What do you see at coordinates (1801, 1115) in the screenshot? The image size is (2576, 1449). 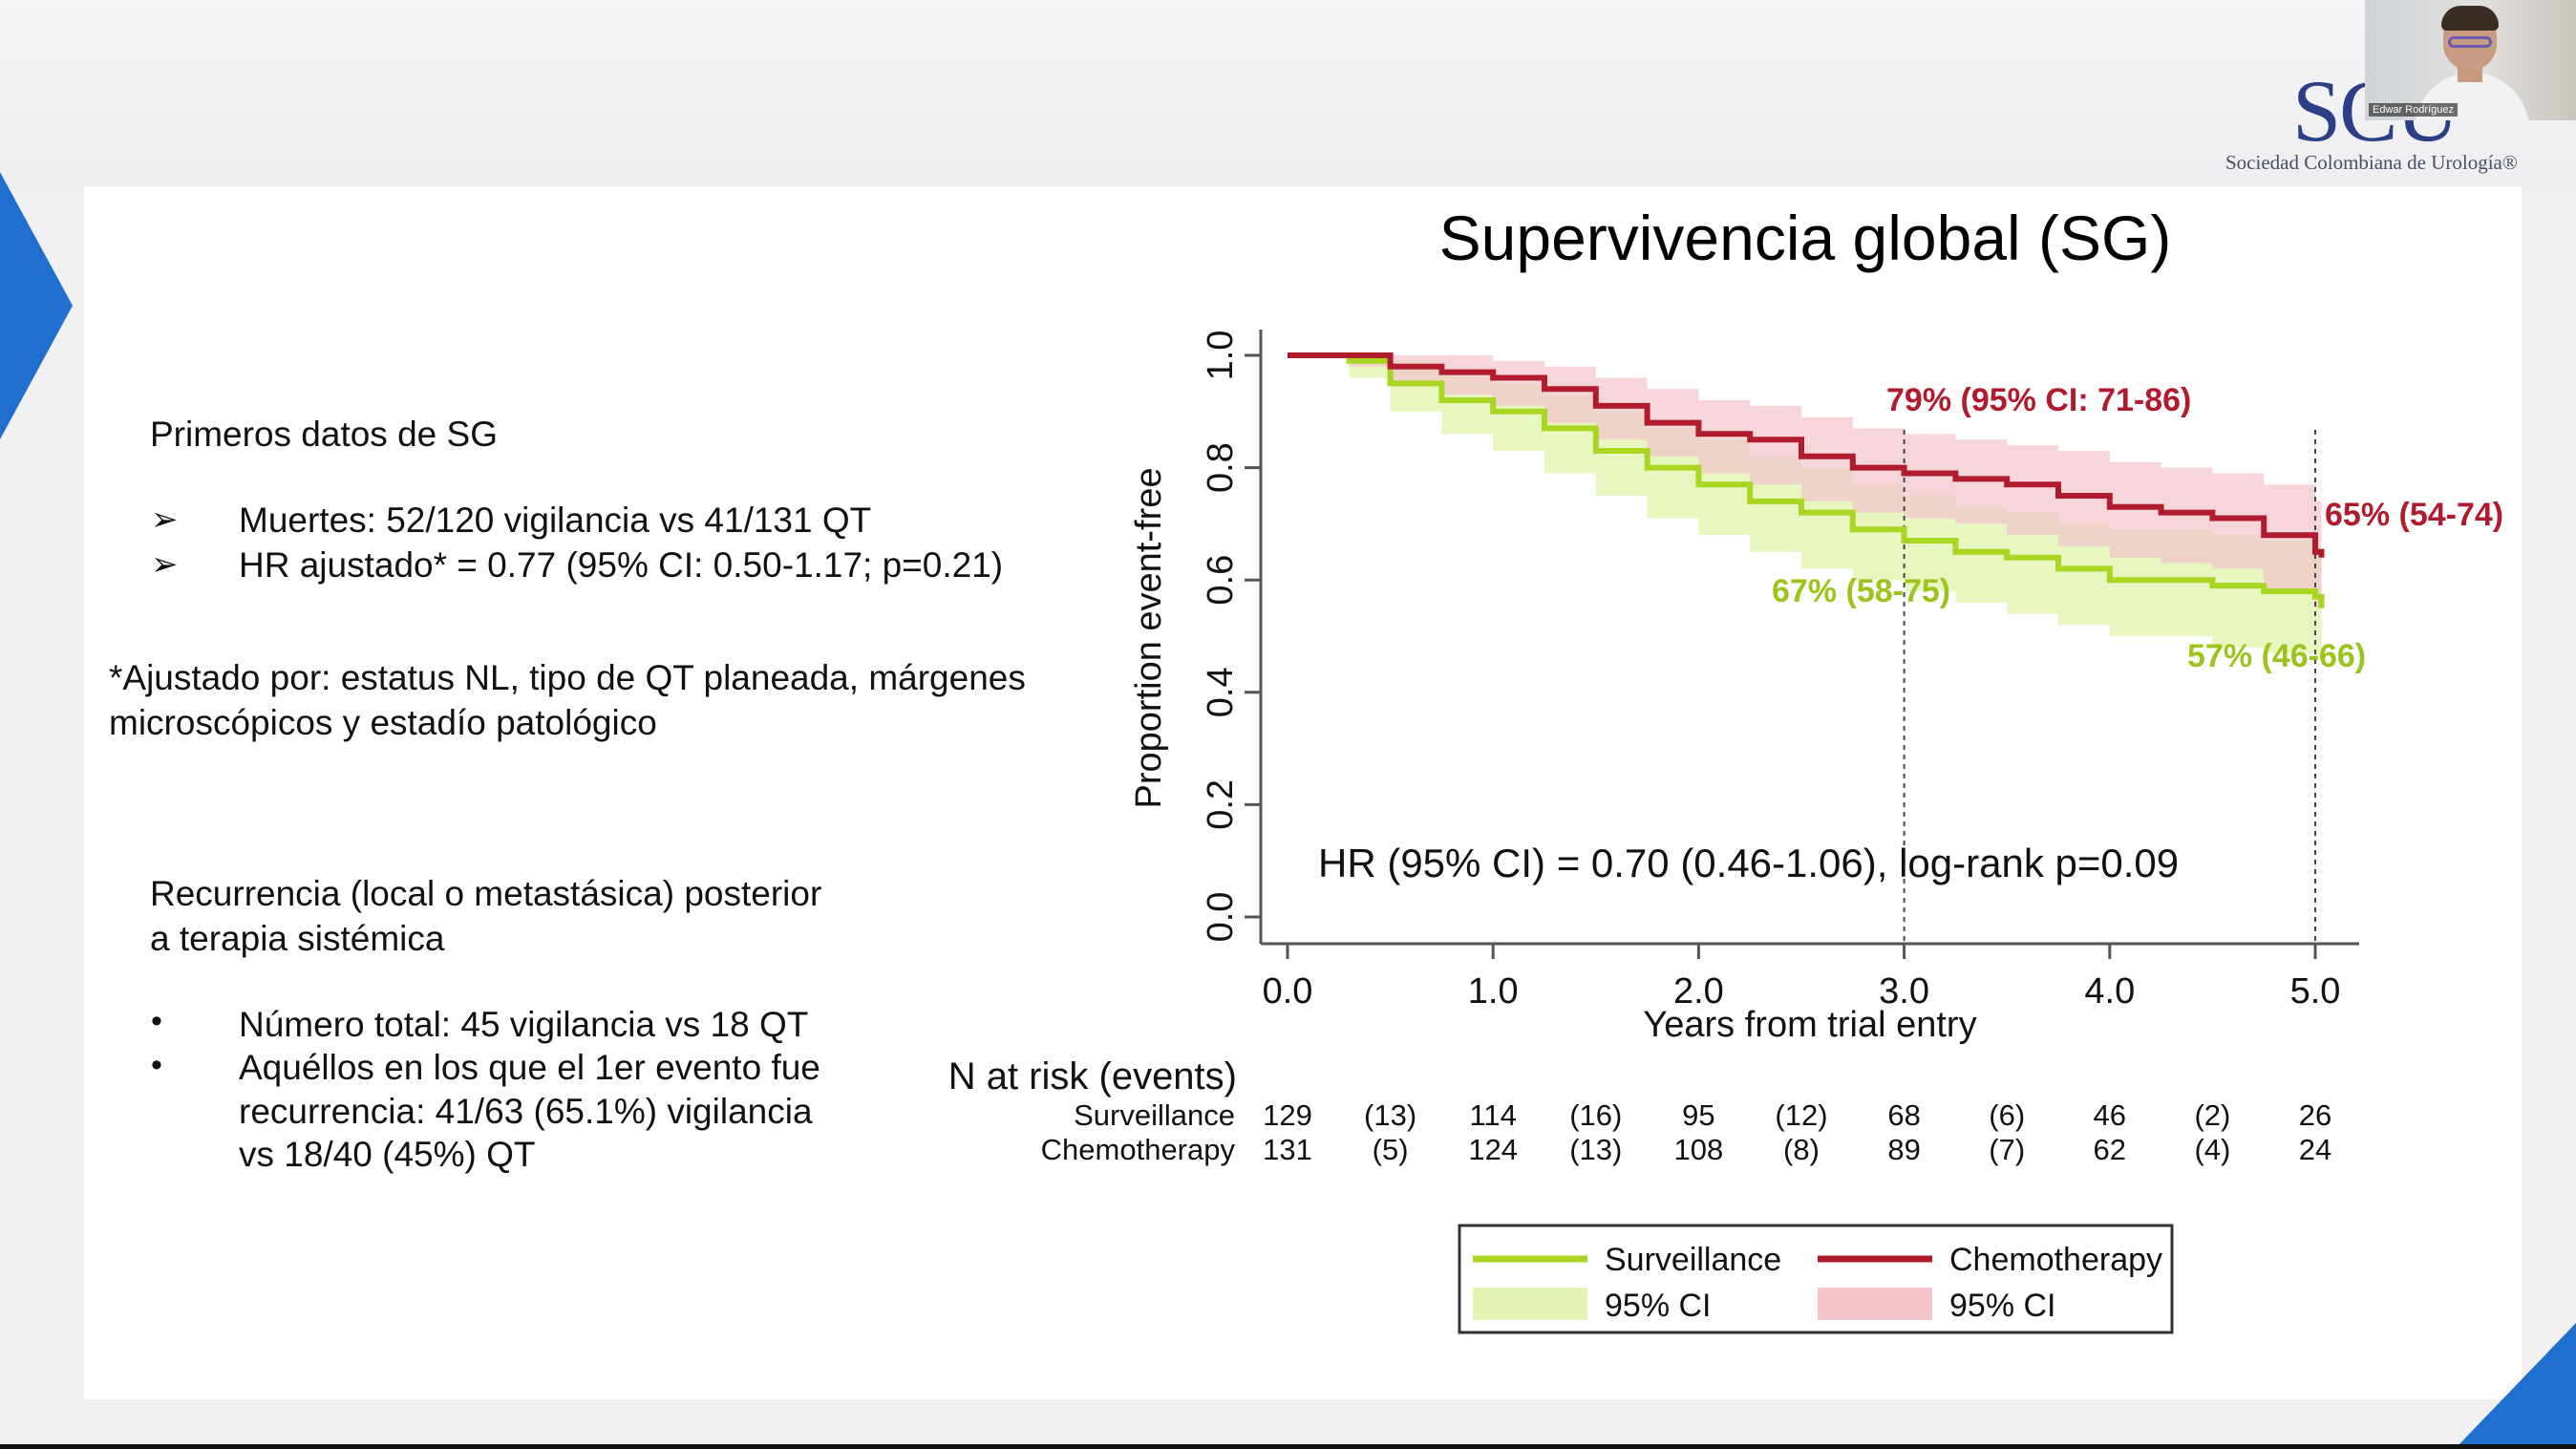 I see `risk-value: (12)` at bounding box center [1801, 1115].